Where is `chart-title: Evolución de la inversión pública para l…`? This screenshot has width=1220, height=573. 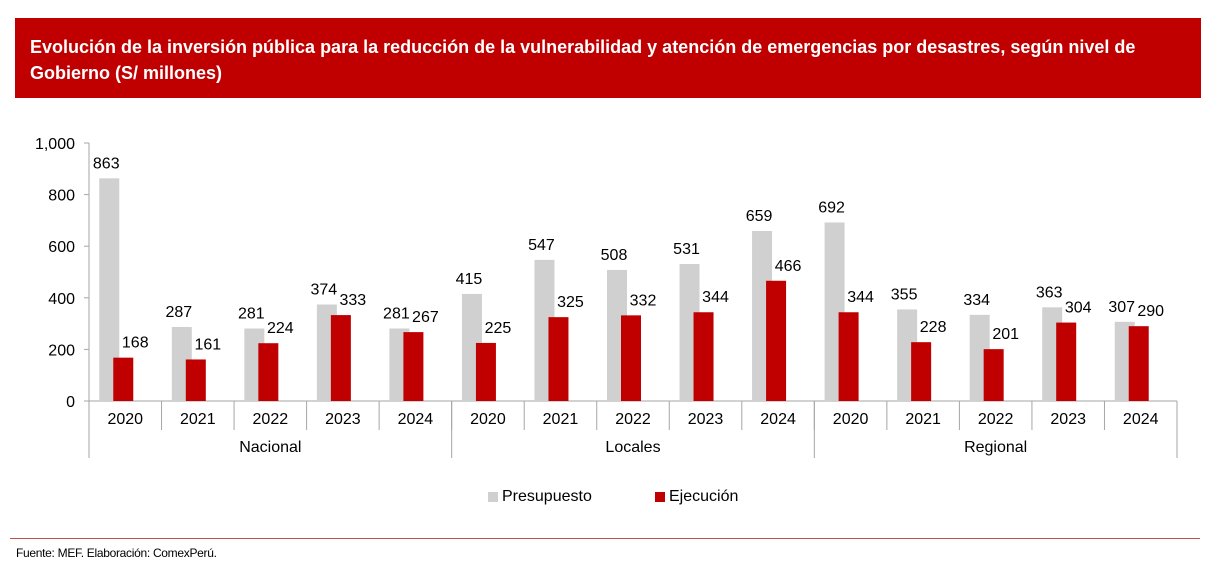 chart-title: Evolución de la inversión pública para l… is located at coordinates (583, 60).